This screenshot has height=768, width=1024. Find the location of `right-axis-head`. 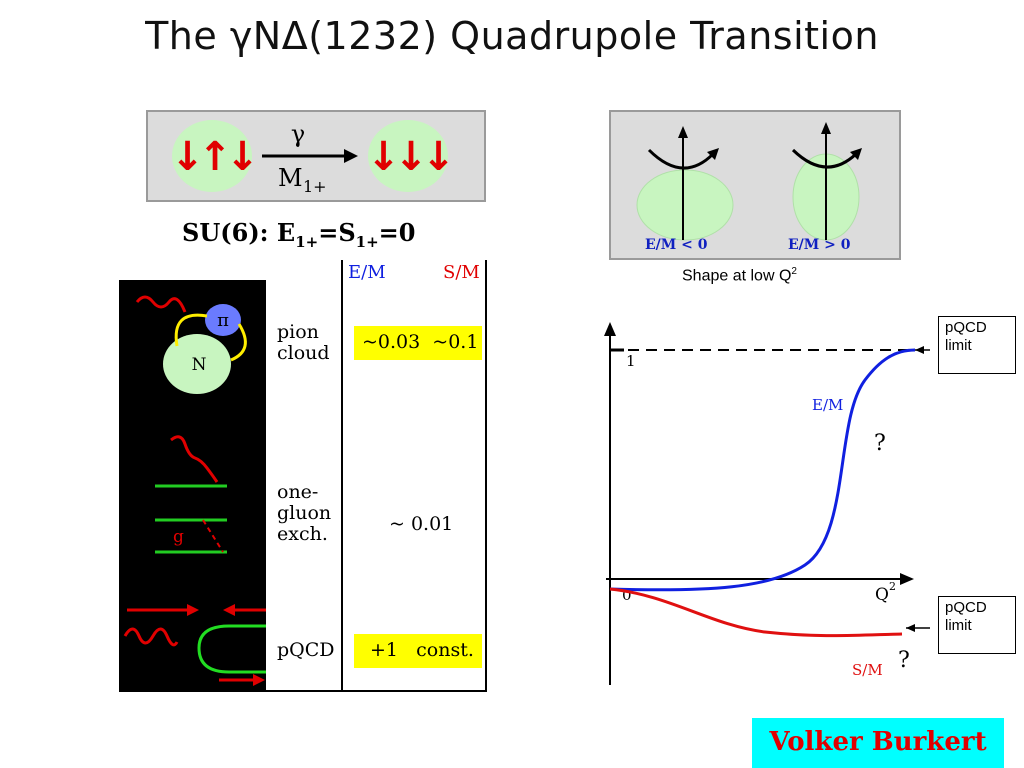

right-axis-head is located at coordinates (826, 128).